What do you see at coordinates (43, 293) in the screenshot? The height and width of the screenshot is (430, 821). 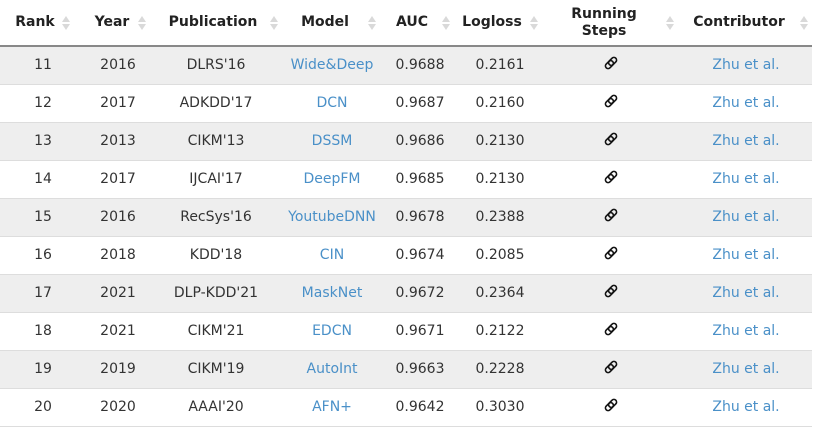 I see `rank-cell: 17` at bounding box center [43, 293].